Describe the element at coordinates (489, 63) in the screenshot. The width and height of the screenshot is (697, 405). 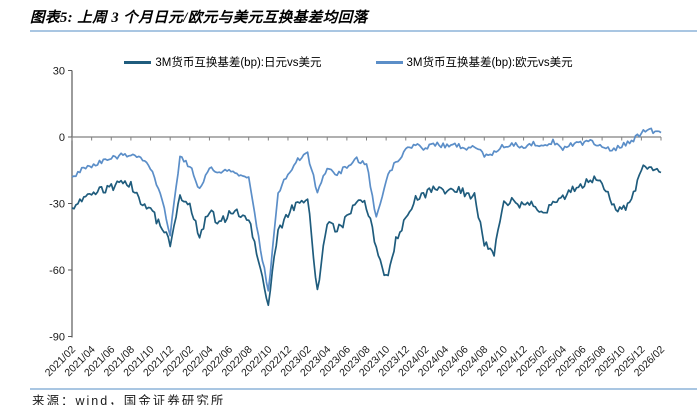
I see `legend-label-eur: 3M货币互换基差(bp):欧元vs美元` at that location.